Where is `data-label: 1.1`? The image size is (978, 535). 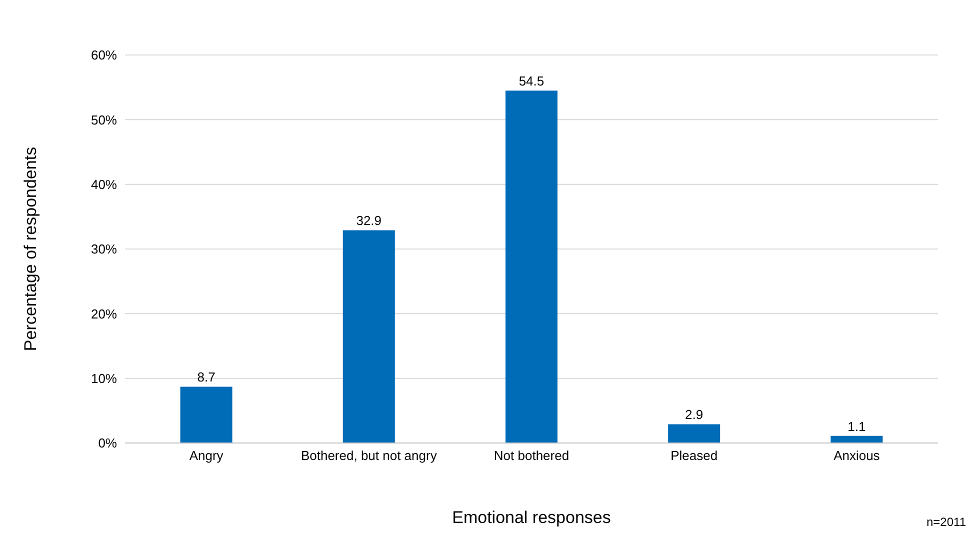 data-label: 1.1 is located at coordinates (857, 426).